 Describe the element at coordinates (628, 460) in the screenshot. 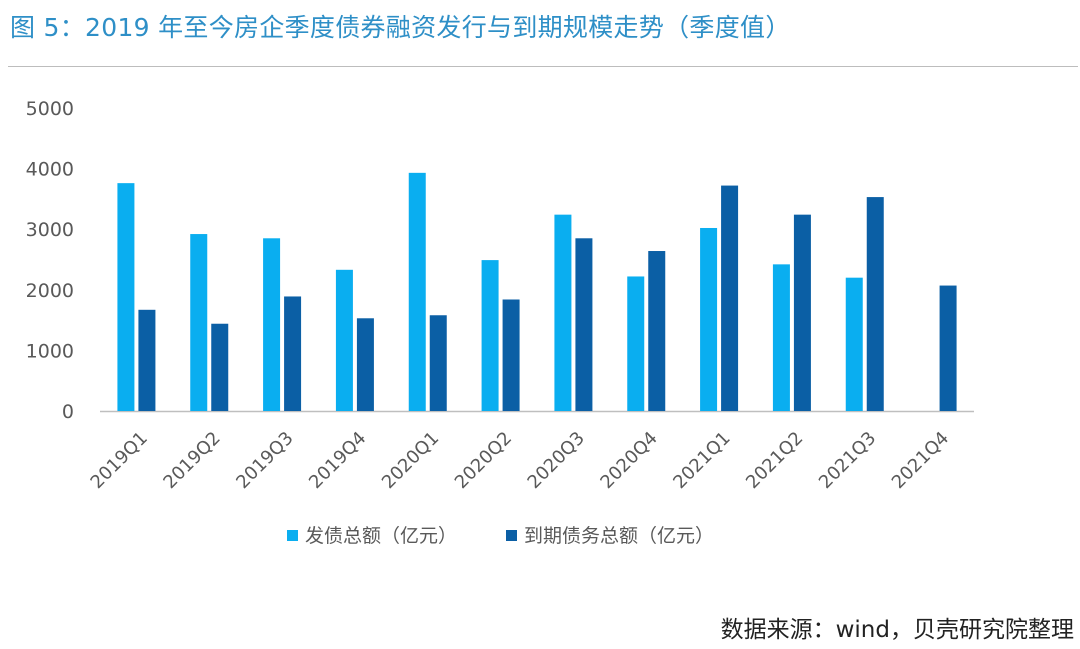

I see `x-tick-label: 2020Q4` at that location.